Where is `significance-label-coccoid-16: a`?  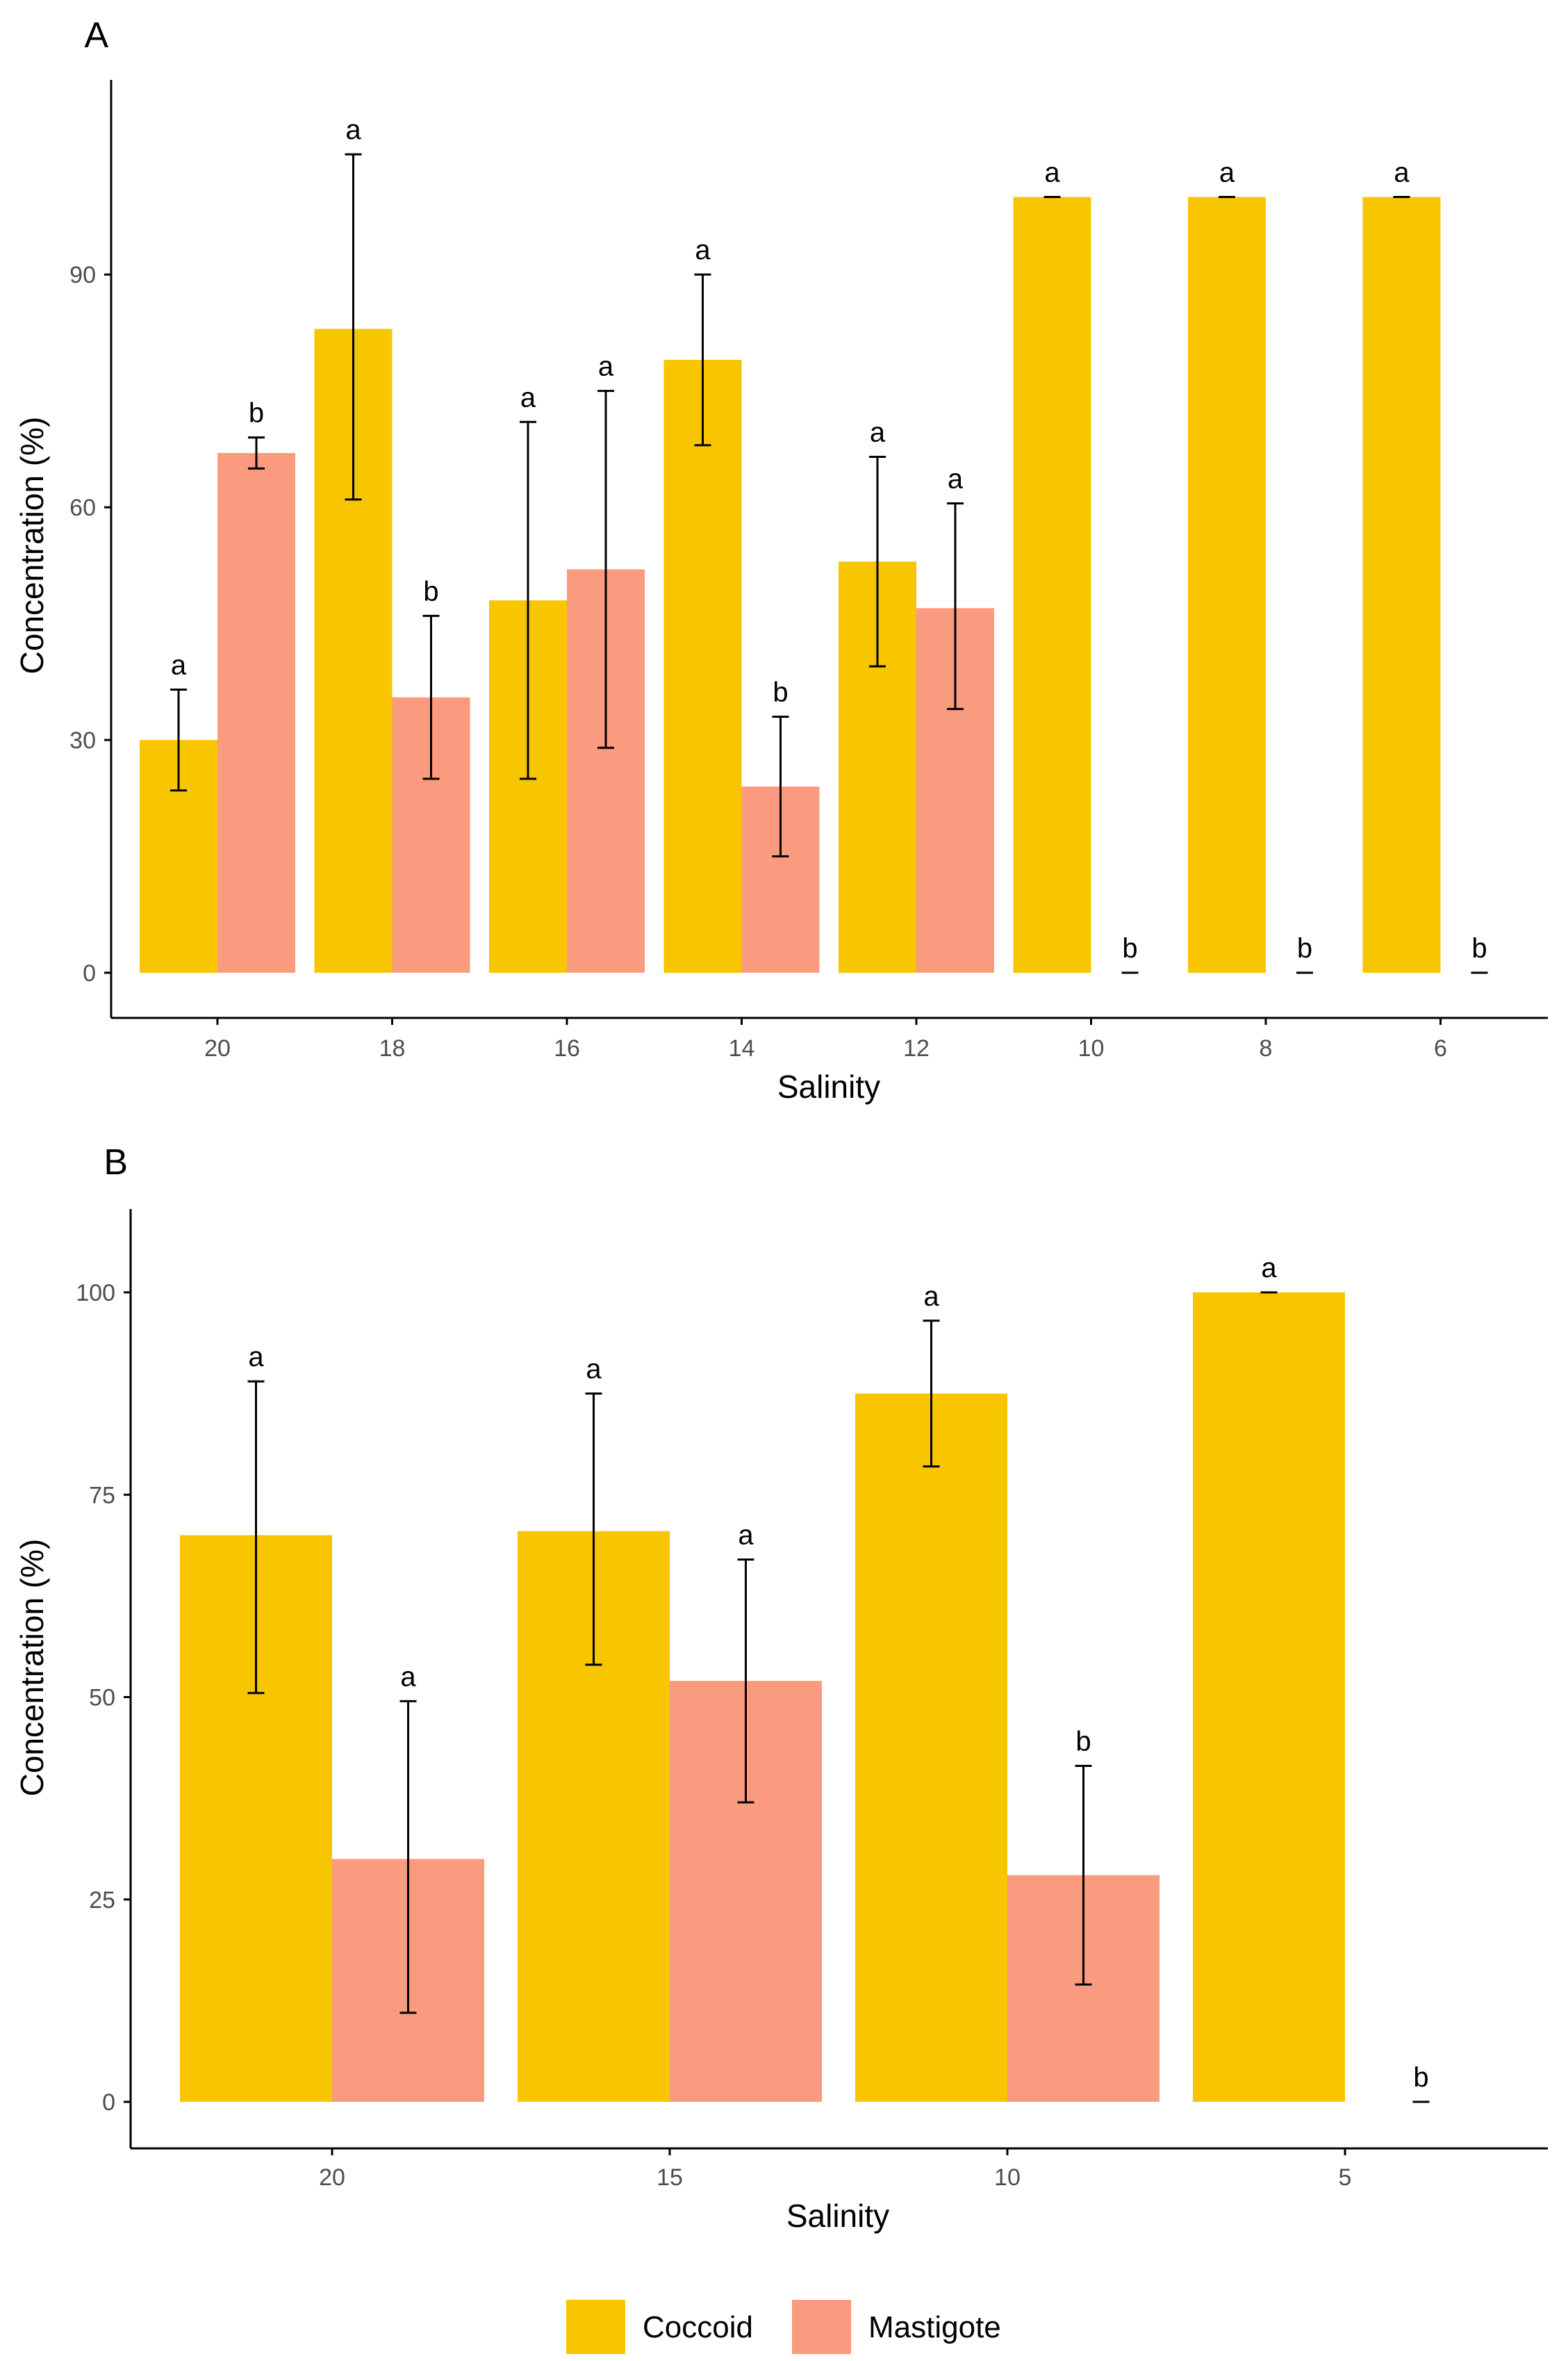 significance-label-coccoid-16: a is located at coordinates (528, 397).